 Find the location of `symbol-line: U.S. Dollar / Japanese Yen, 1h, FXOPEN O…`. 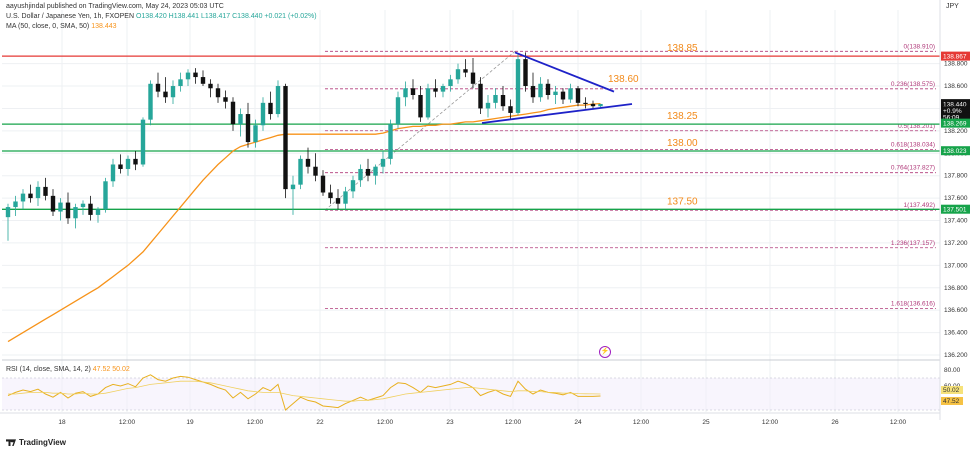

symbol-line: U.S. Dollar / Japanese Yen, 1h, FXOPEN O… is located at coordinates (161, 16).